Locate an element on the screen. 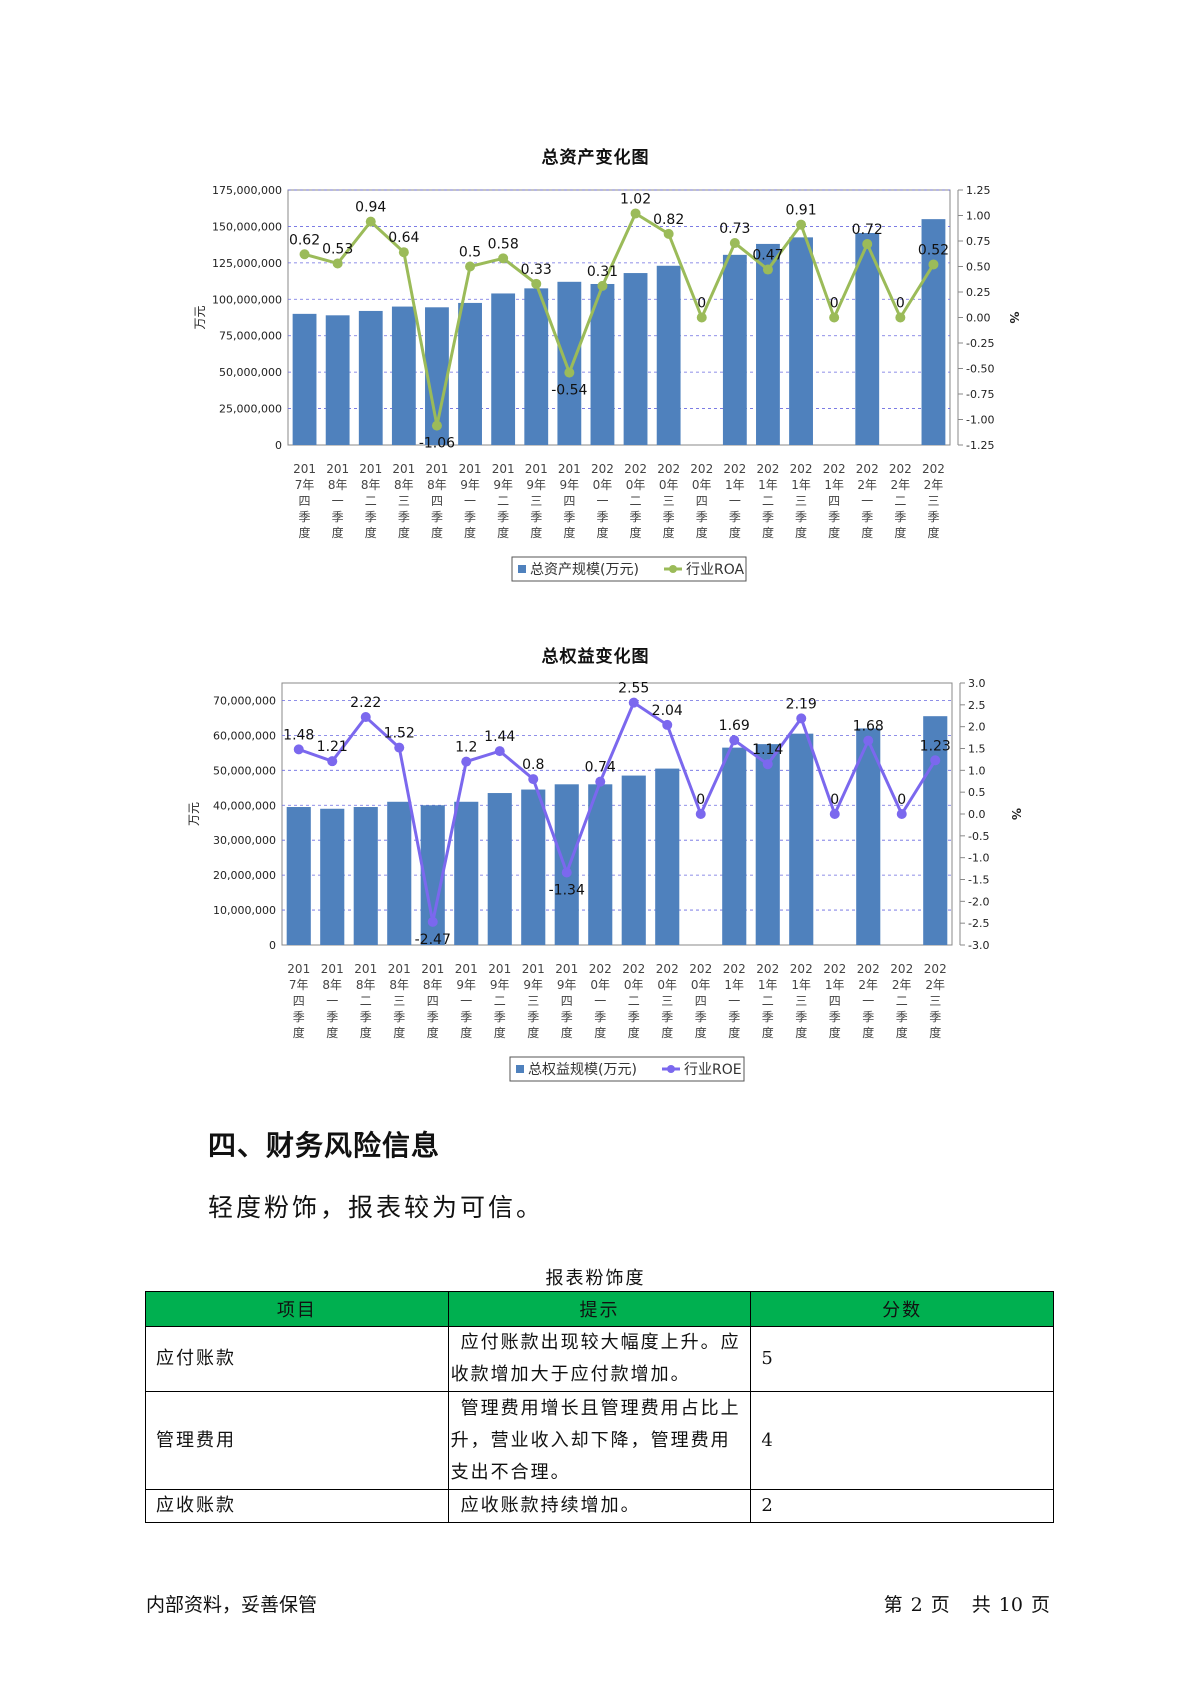 This screenshot has height=1684, width=1191. data-label: 0.53 is located at coordinates (337, 249).